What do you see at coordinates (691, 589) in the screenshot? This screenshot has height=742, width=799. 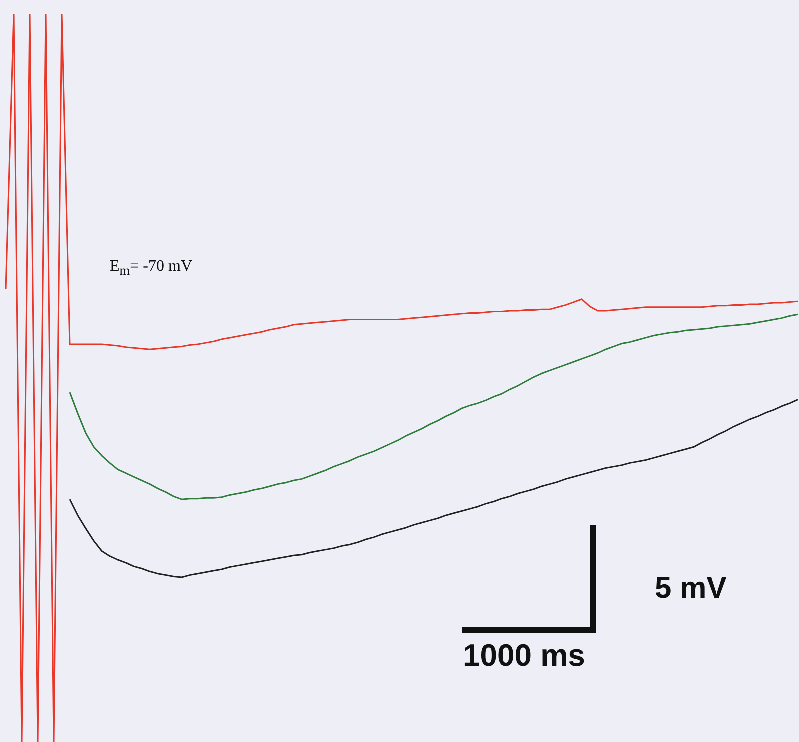 I see `annotation: 5 mV` at bounding box center [691, 589].